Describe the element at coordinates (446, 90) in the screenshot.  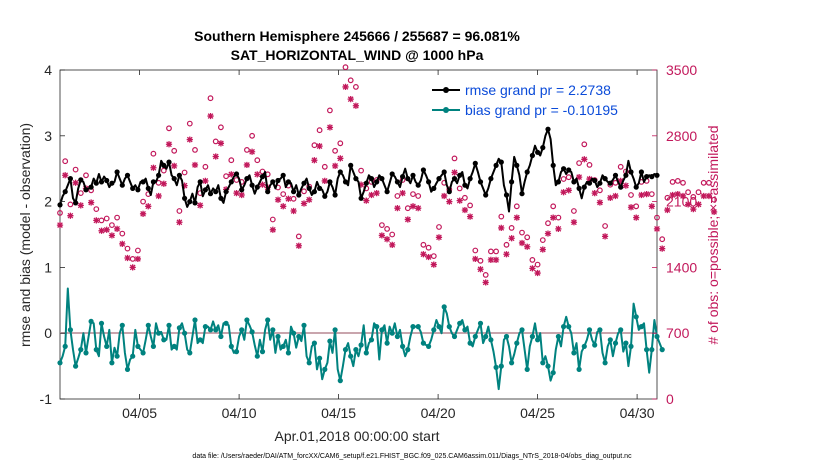
I see `legend-rmse-marker` at that location.